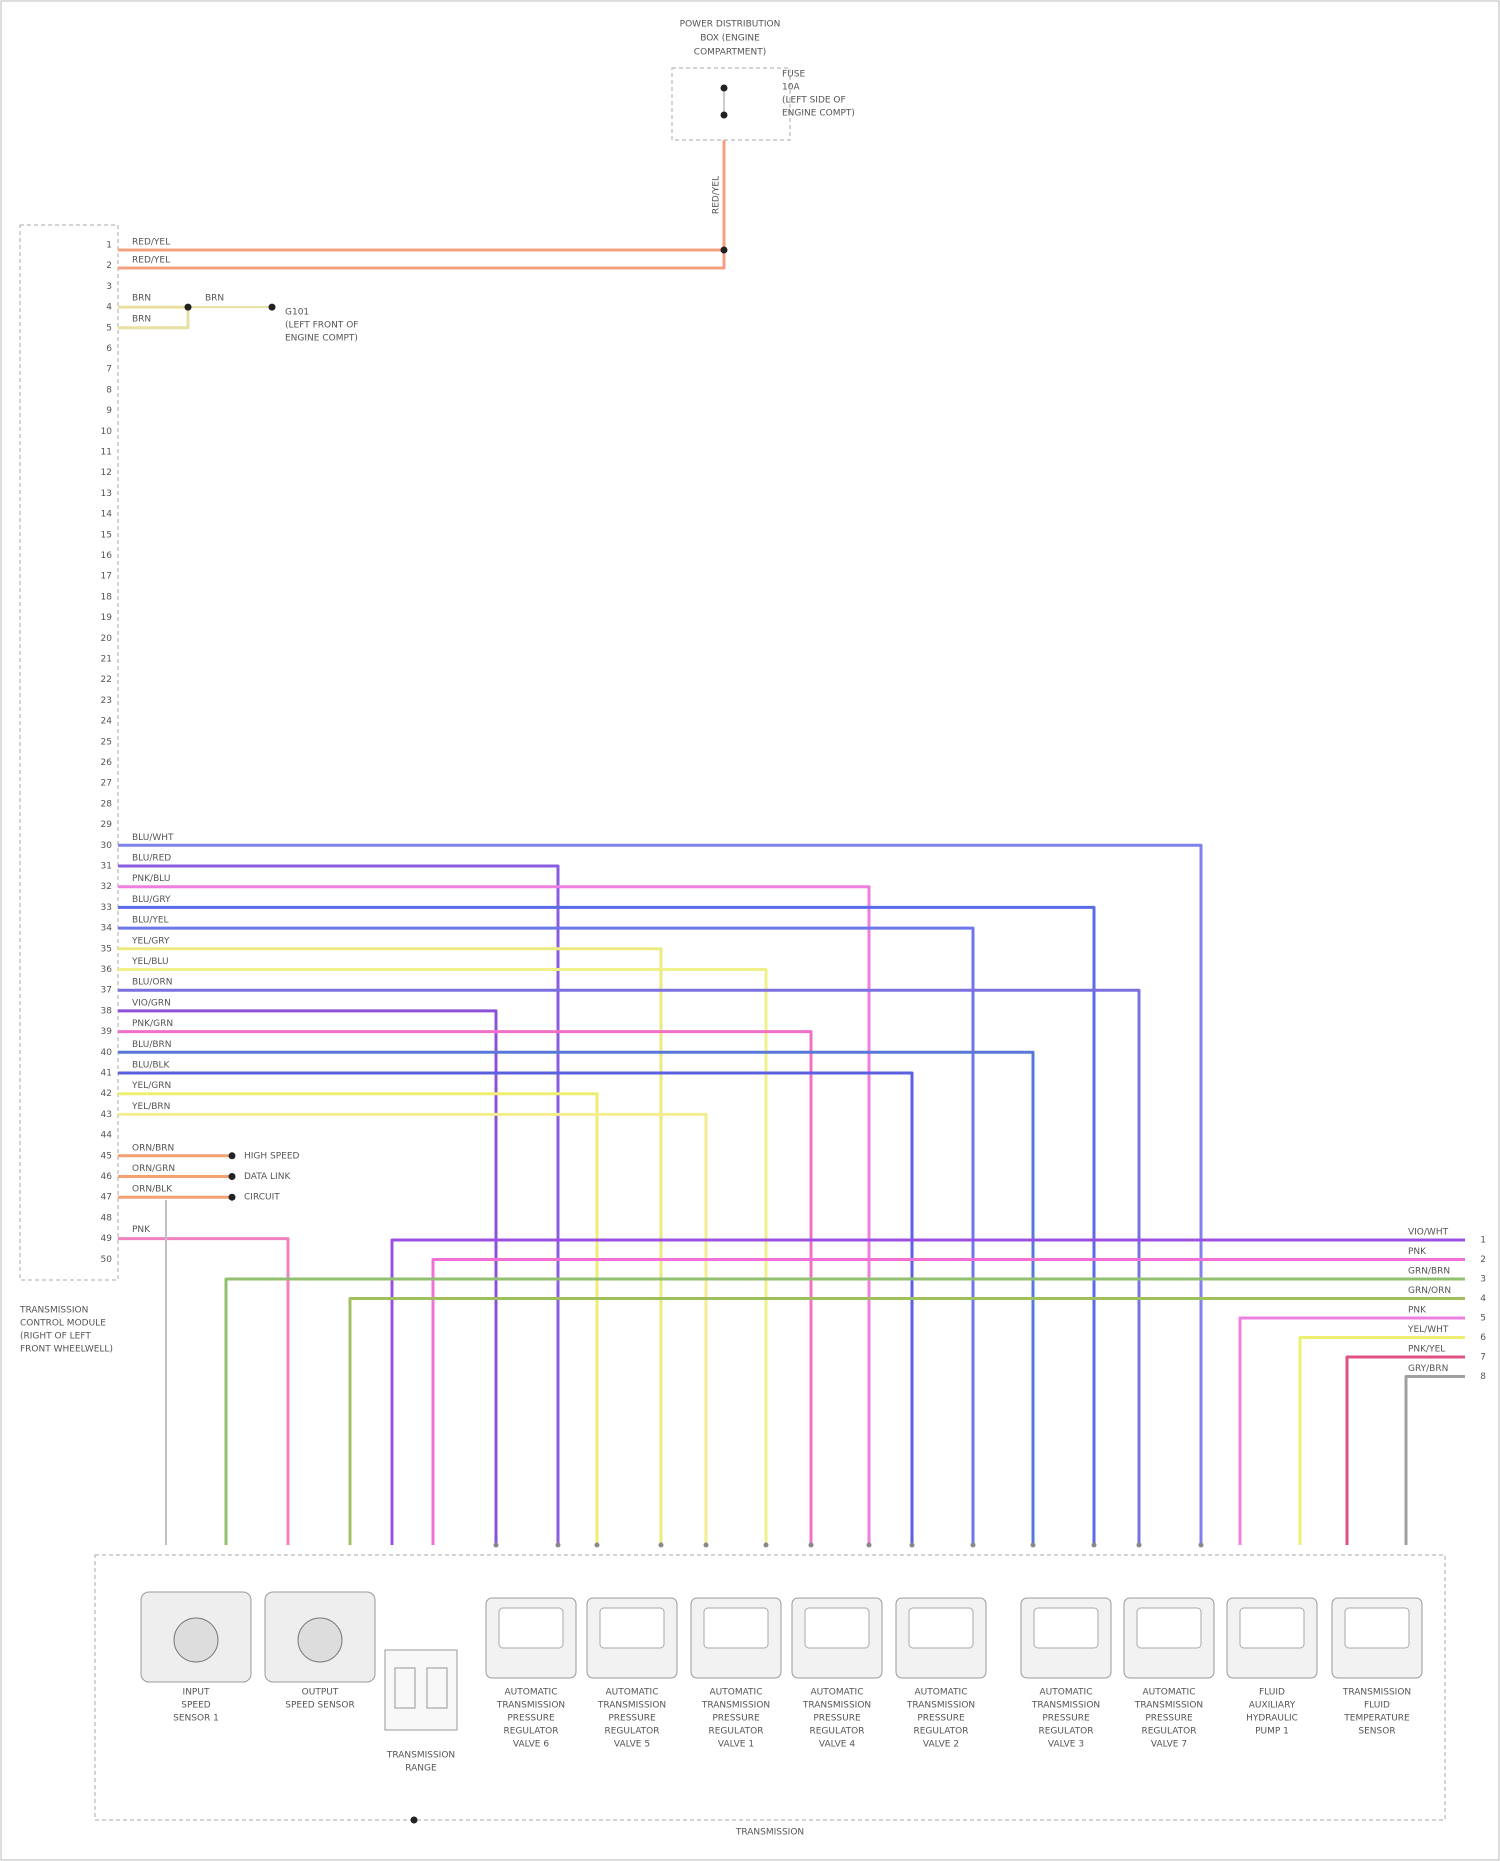 This screenshot has width=1500, height=1861. I want to click on harness-label: GRN/ORN, so click(1429, 1291).